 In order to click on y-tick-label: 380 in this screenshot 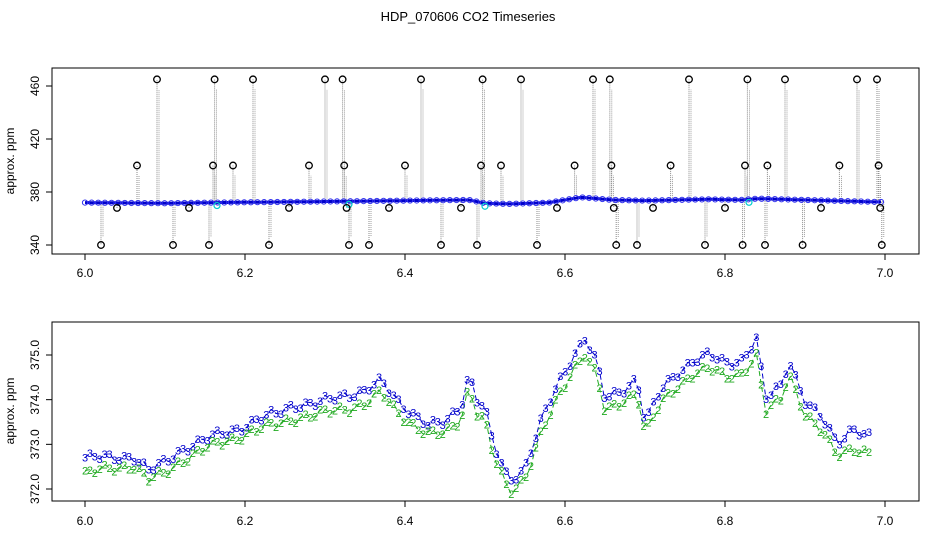, I will do `click(35, 192)`.